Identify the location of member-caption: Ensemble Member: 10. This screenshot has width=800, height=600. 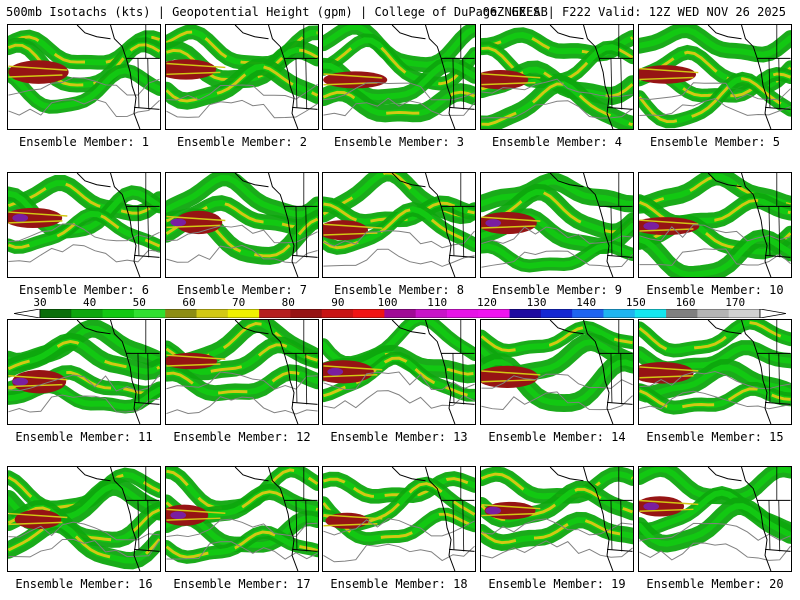
(715, 290).